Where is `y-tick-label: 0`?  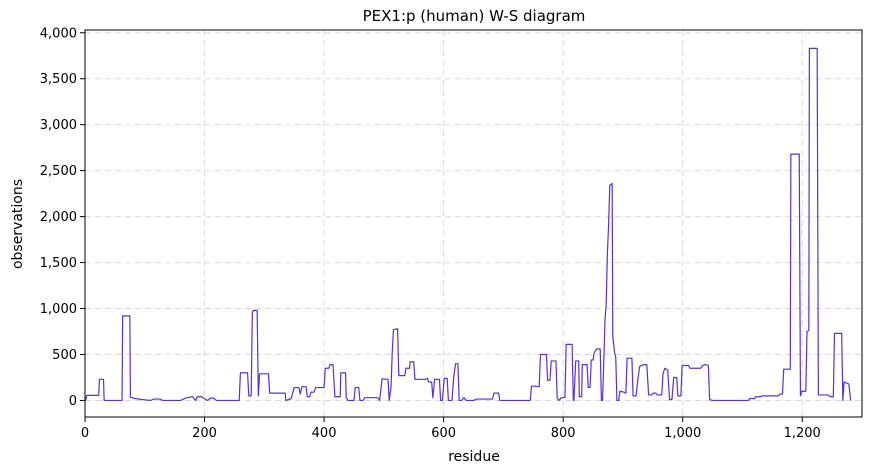 y-tick-label: 0 is located at coordinates (73, 401).